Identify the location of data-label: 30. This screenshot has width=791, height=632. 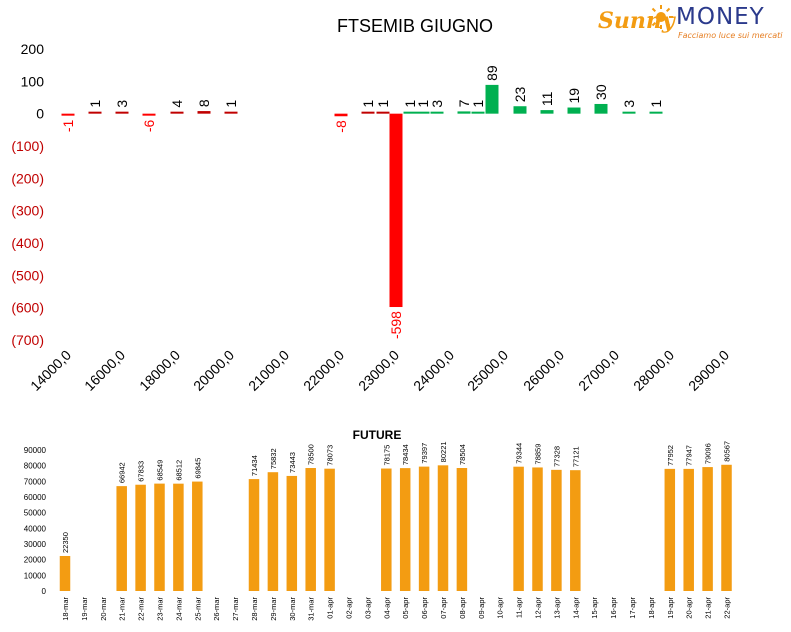
(601, 92).